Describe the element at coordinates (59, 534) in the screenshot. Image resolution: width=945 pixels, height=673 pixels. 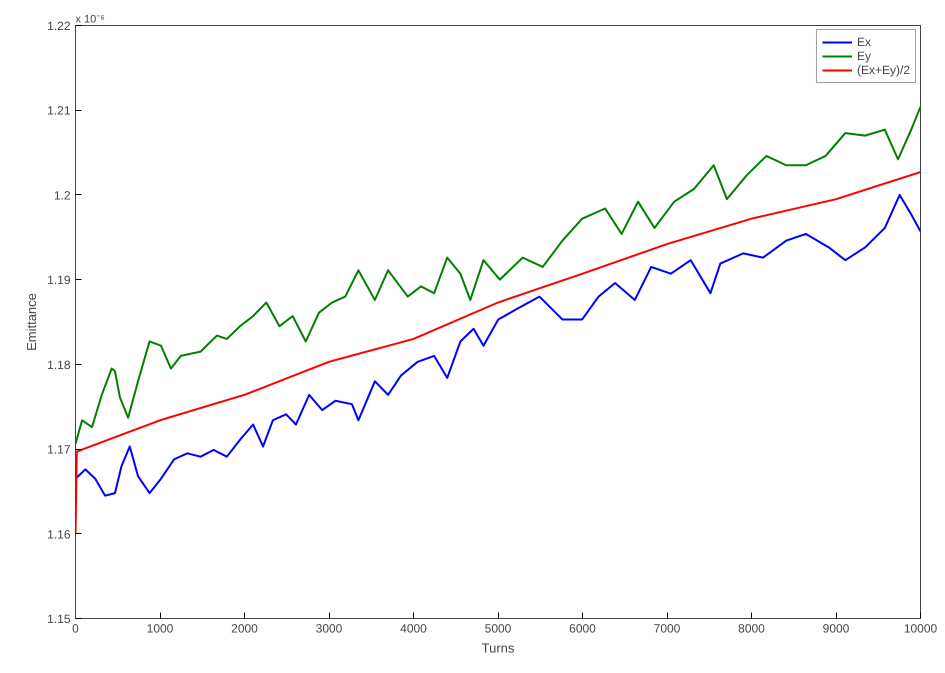
I see `y-tick-label: 1.16` at that location.